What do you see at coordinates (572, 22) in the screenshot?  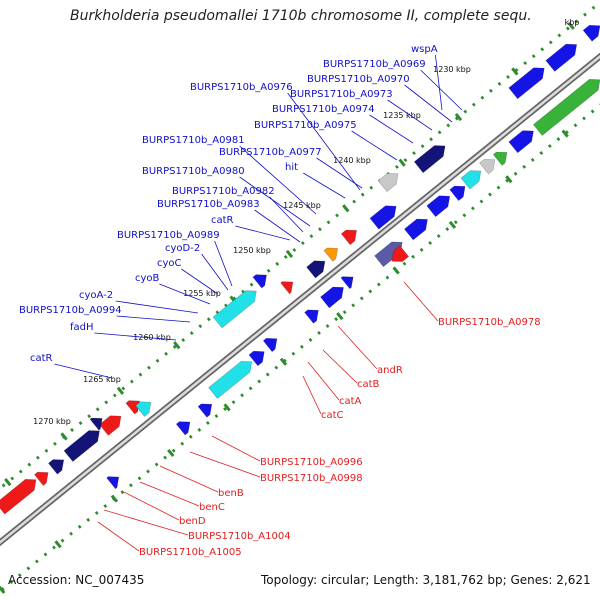 I see `kbp-tick-label: kbp` at bounding box center [572, 22].